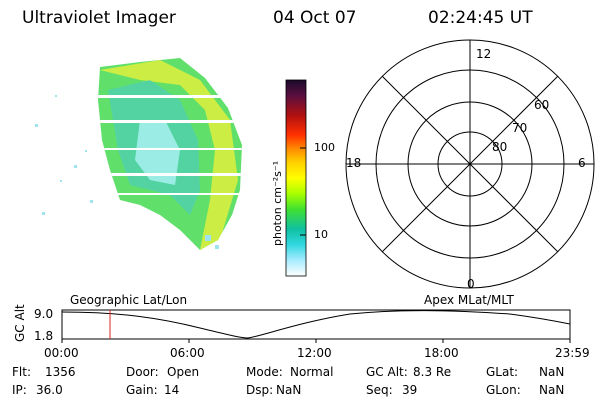  Describe the element at coordinates (260, 390) in the screenshot. I see `dsp-key: Dsp:` at that location.